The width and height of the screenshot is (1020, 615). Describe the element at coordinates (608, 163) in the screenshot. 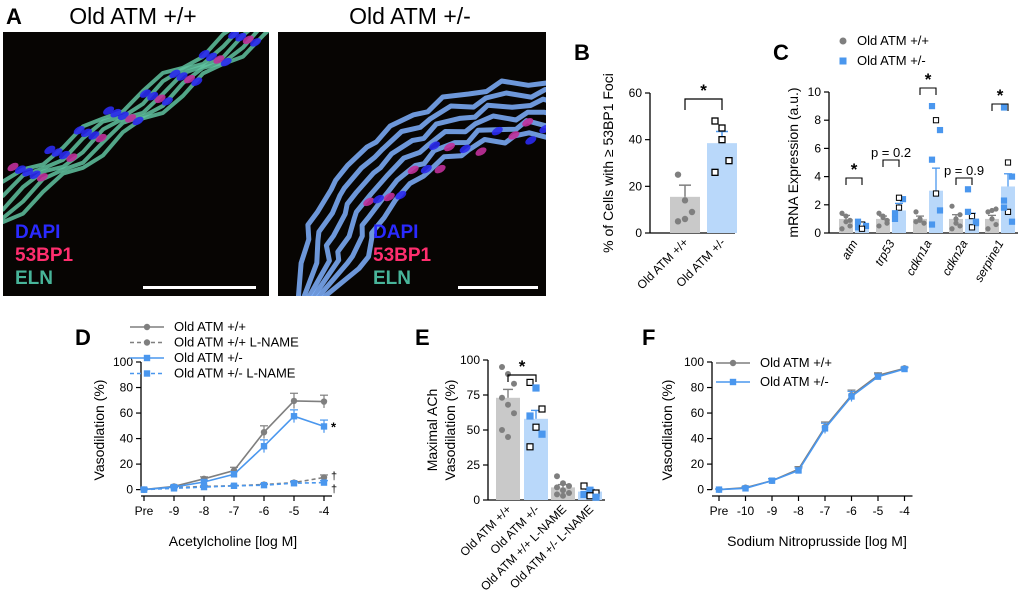

I see `y-axis-title: % of Cells with ≥ 53BP1 Foci` at that location.